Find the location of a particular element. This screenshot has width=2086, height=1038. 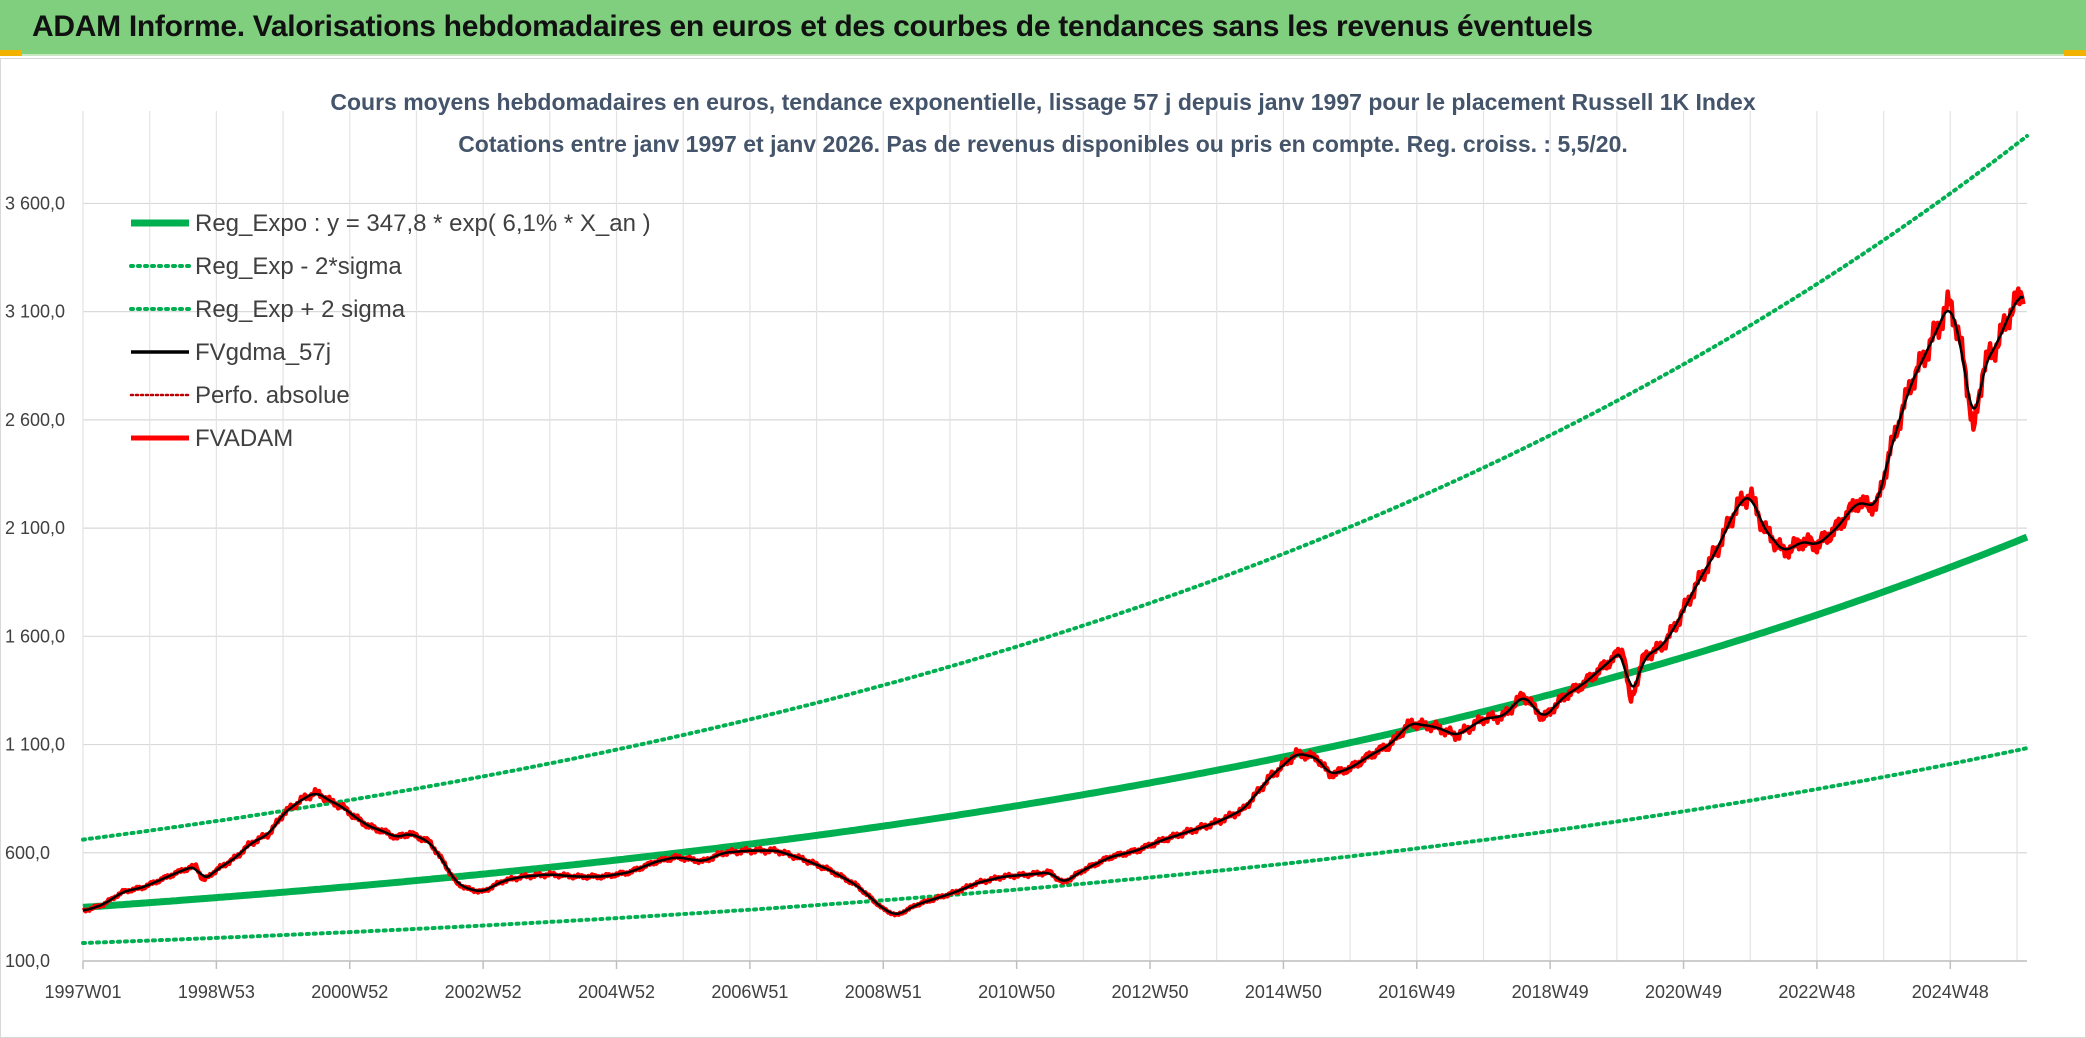

legend-item: Perfo. absolue is located at coordinates (239, 395).